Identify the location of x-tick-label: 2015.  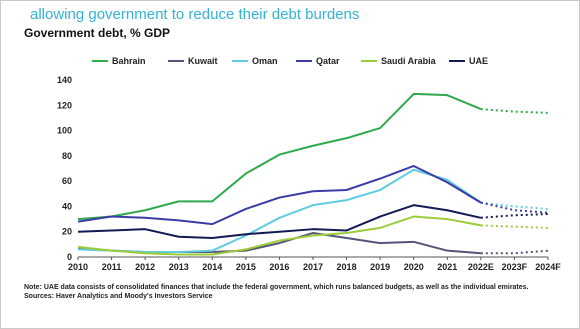
(246, 267).